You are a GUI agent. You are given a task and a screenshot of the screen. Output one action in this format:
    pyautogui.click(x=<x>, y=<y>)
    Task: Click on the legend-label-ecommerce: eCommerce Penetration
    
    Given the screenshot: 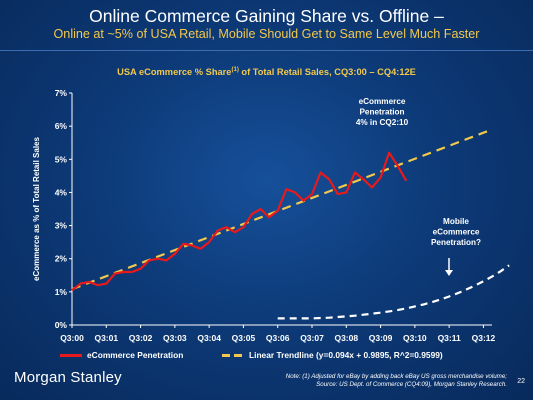 What is the action you would take?
    pyautogui.click(x=135, y=355)
    